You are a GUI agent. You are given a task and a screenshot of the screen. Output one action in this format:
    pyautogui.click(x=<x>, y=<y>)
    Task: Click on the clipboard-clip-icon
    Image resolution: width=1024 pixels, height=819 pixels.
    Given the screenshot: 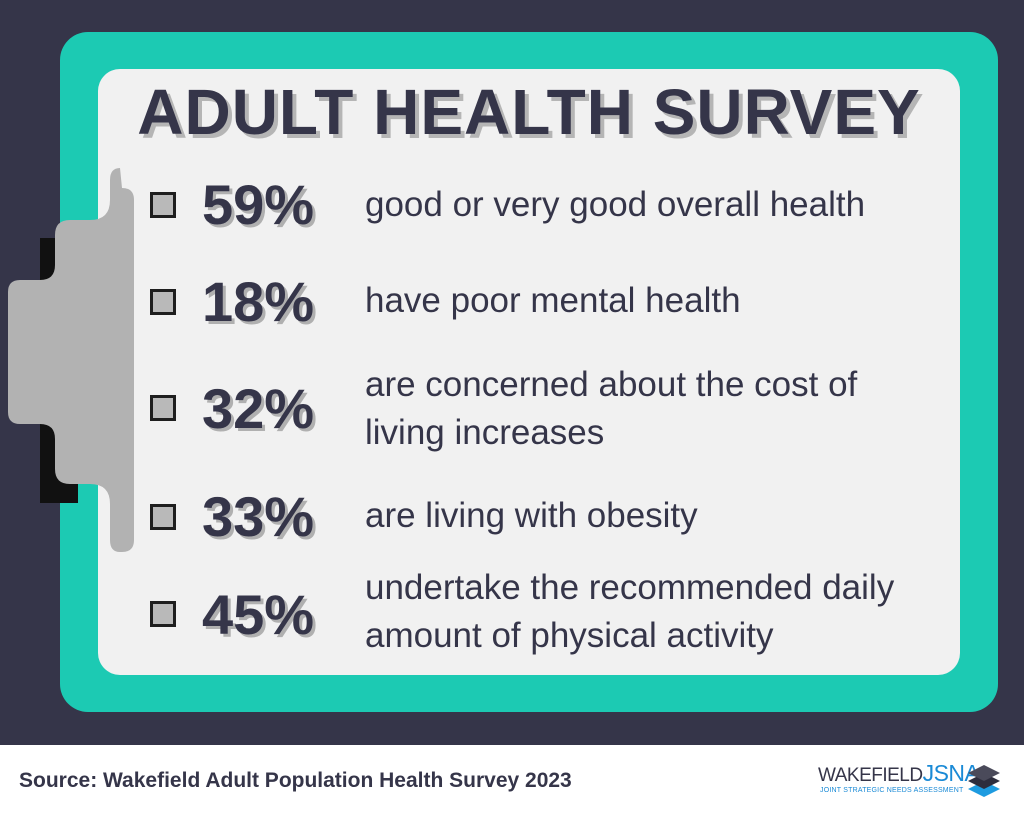 What is the action you would take?
    pyautogui.click(x=71, y=360)
    